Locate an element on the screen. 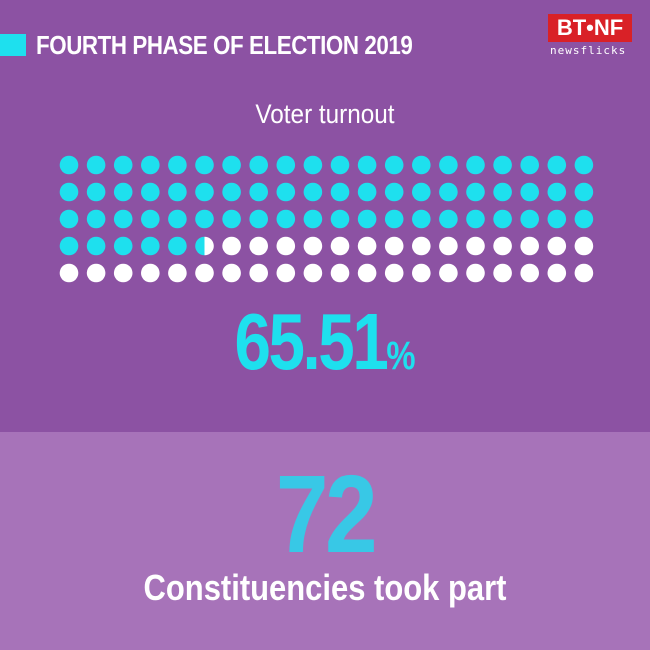  logo-mark: BT•NF is located at coordinates (590, 28).